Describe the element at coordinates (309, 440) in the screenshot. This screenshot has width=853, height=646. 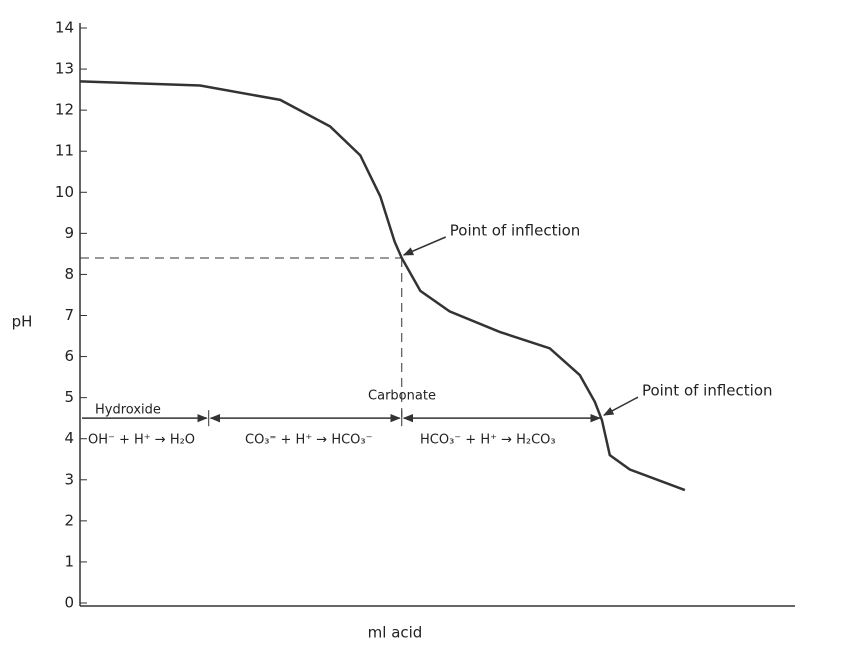
I see `equation: CO₃⁼ + H⁺ → HCO₃⁻` at that location.